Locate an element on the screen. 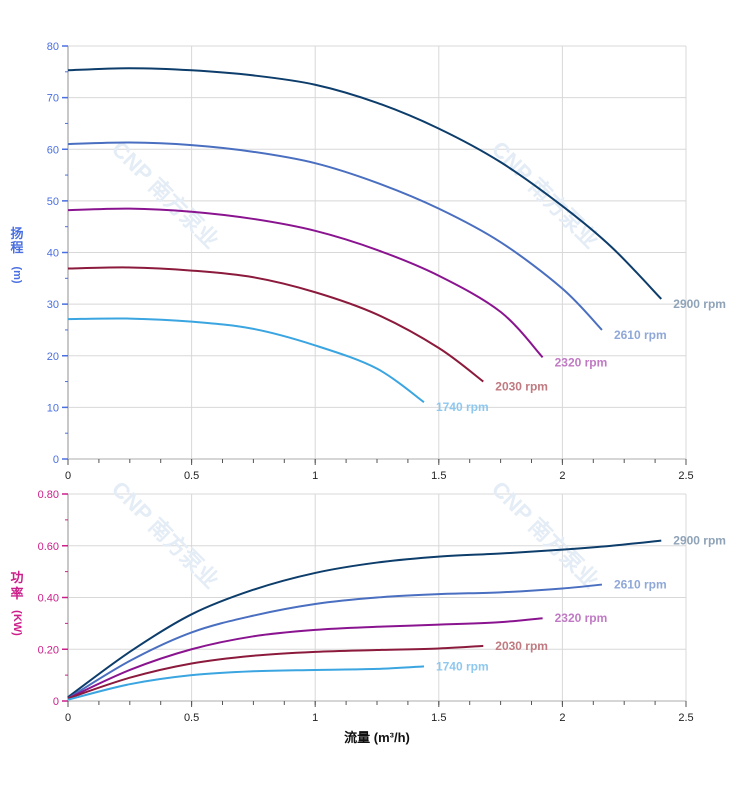 Image resolution: width=752 pixels, height=797 pixels. y-axis-label: 扬 is located at coordinates (16, 233).